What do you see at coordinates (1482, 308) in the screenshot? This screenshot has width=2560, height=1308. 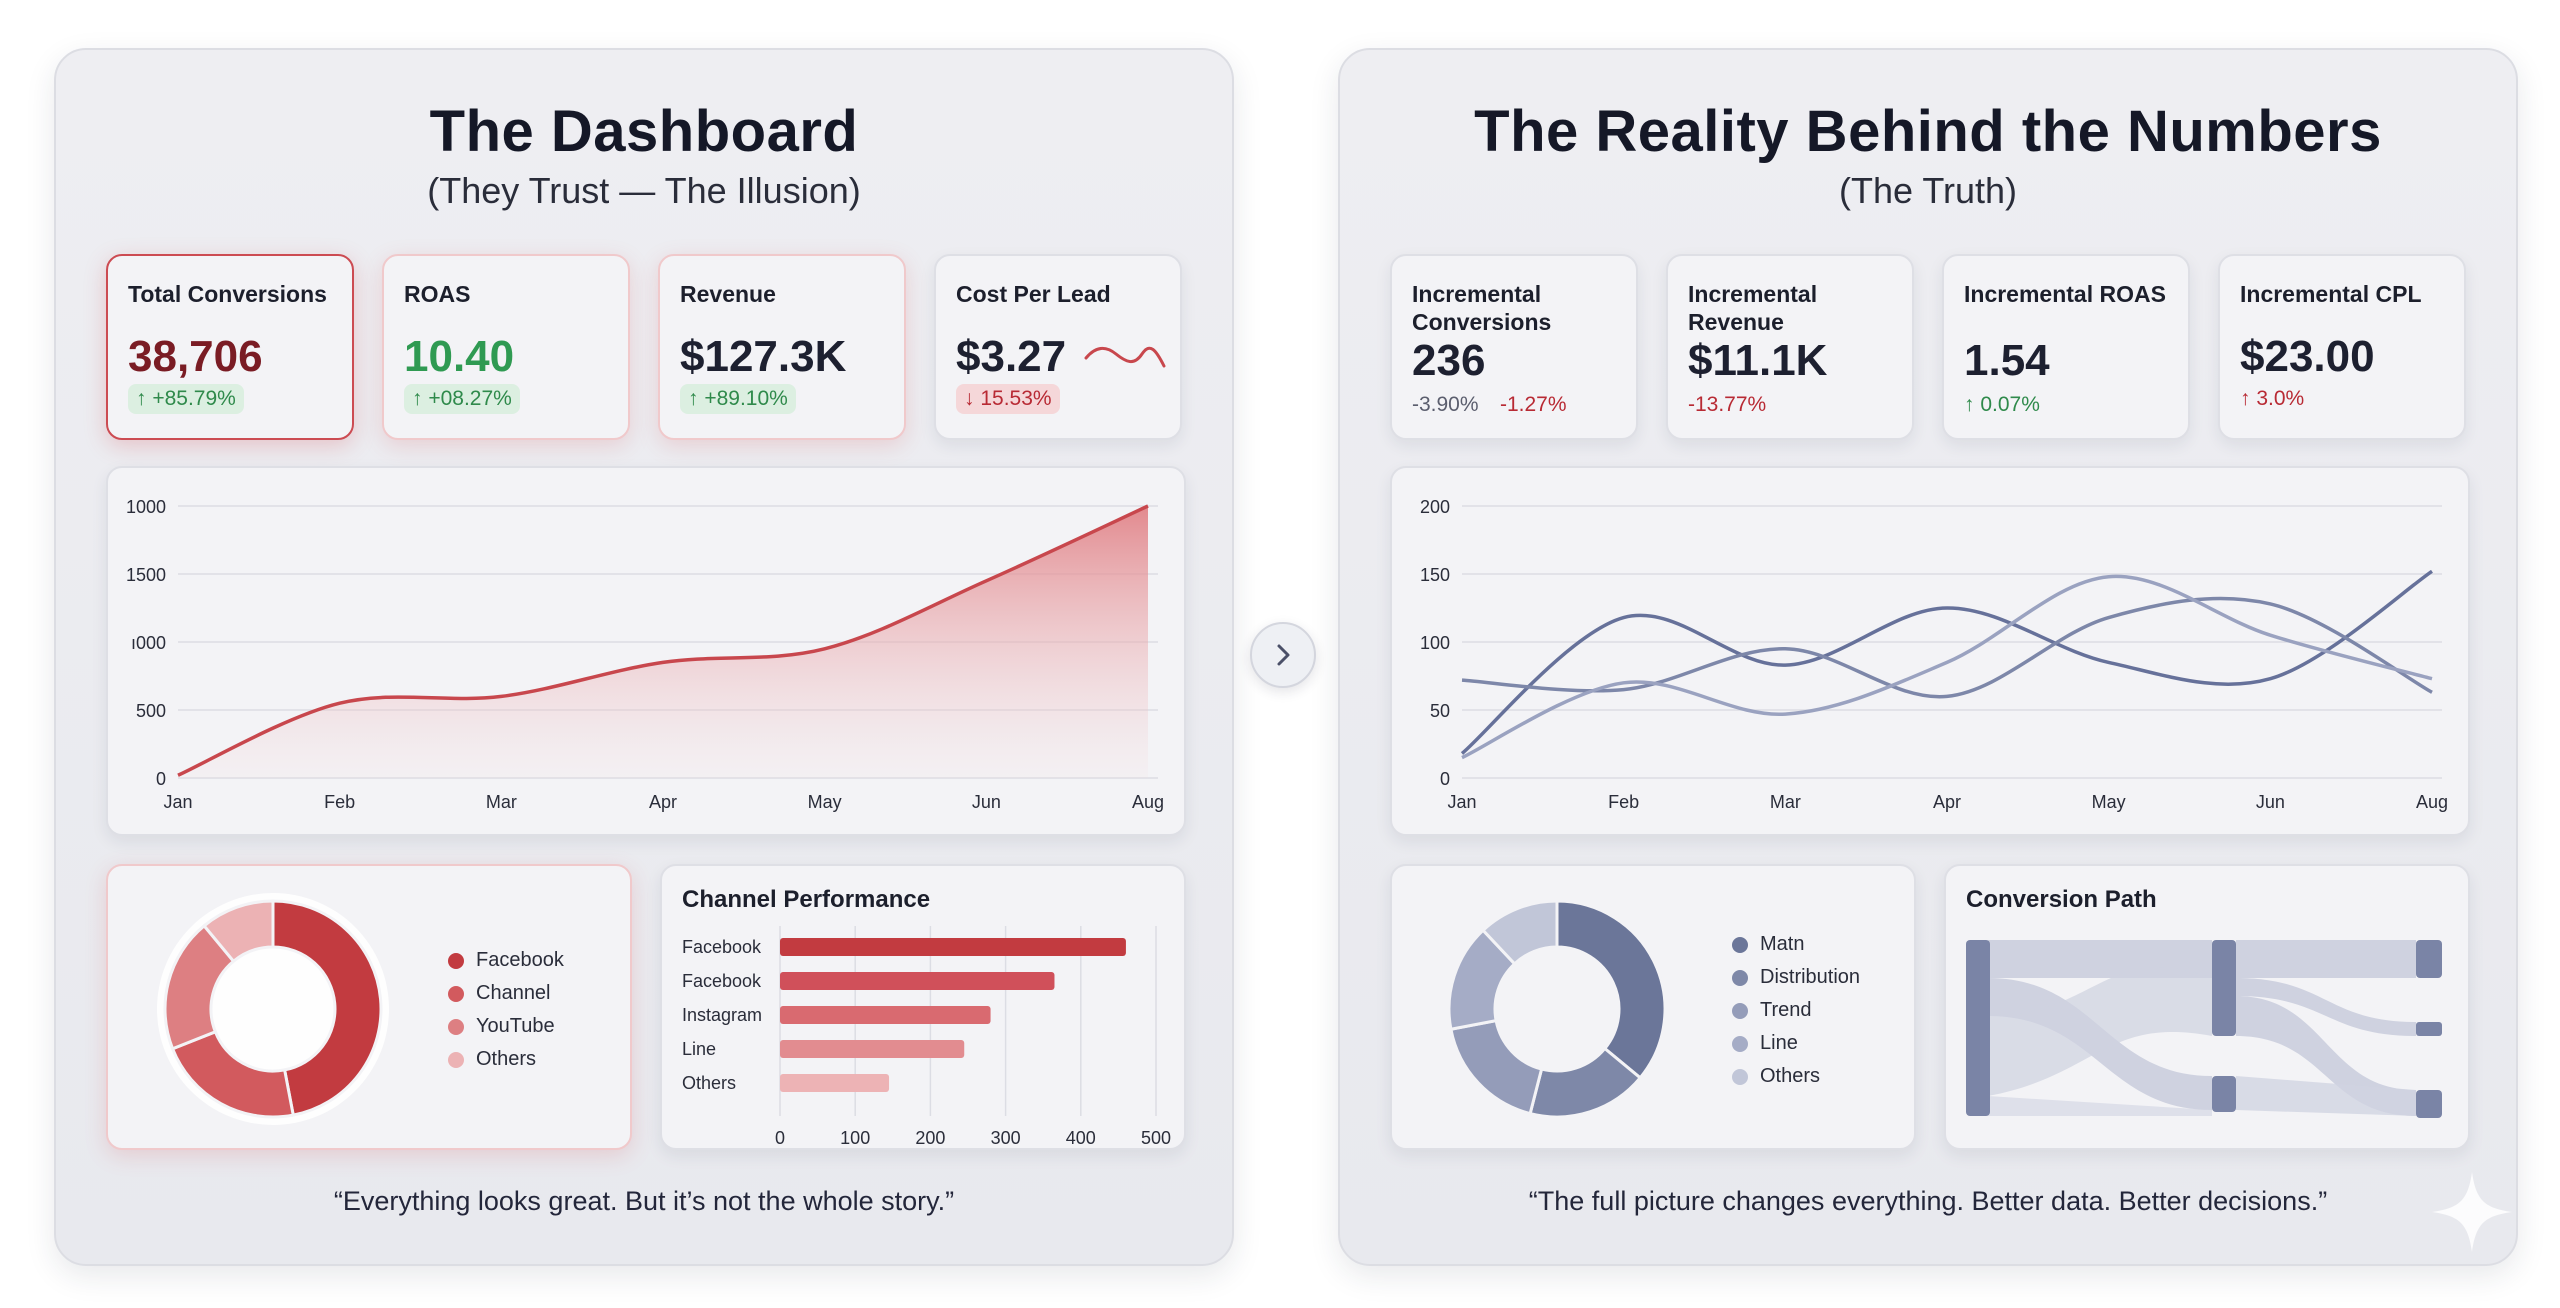 I see `kpi-label: Incremental Conversions` at bounding box center [1482, 308].